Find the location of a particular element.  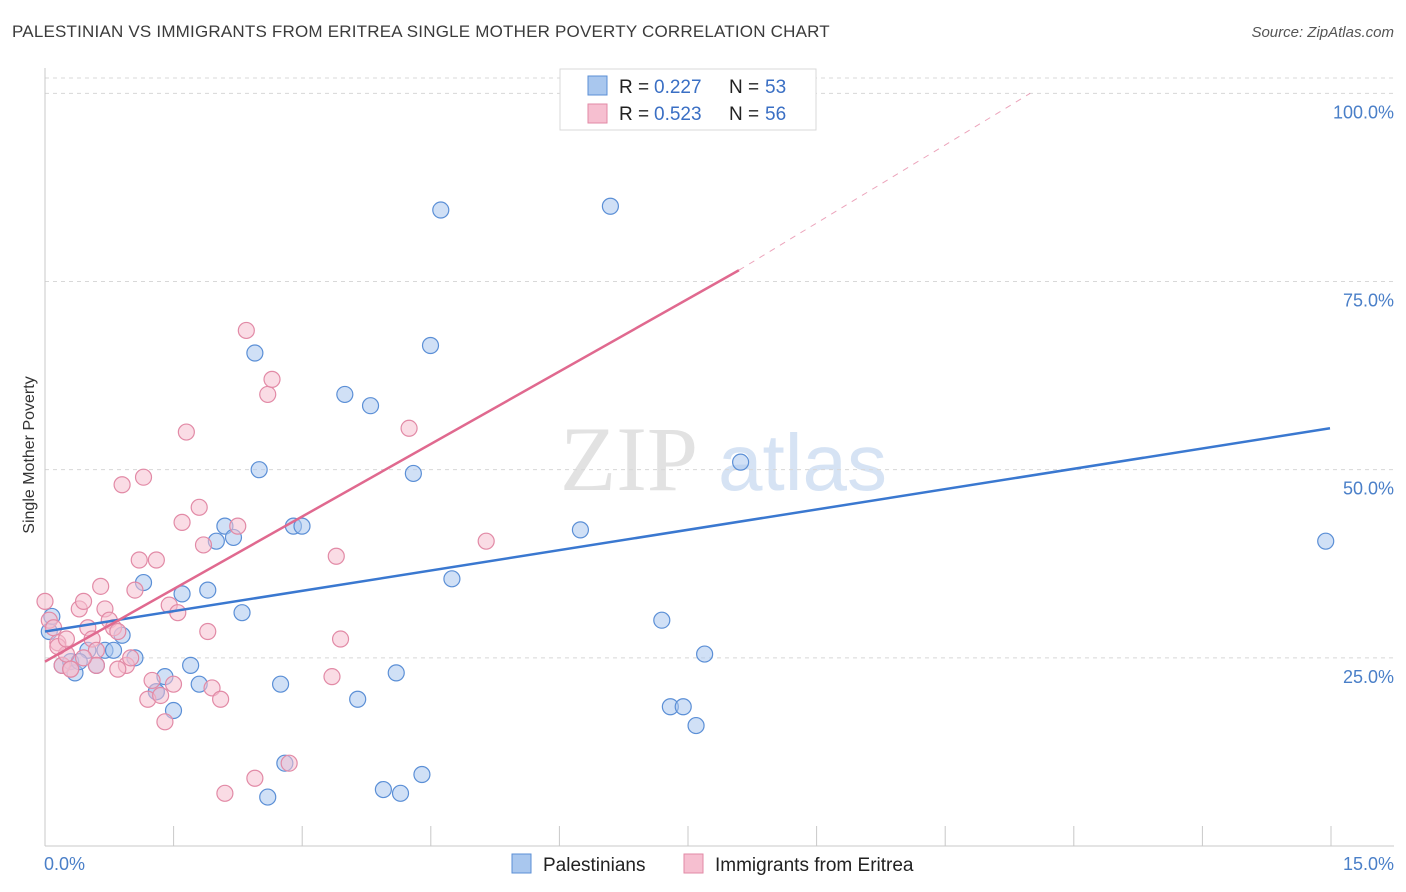

legend-r-value-2: 0.523 is located at coordinates (678, 114).